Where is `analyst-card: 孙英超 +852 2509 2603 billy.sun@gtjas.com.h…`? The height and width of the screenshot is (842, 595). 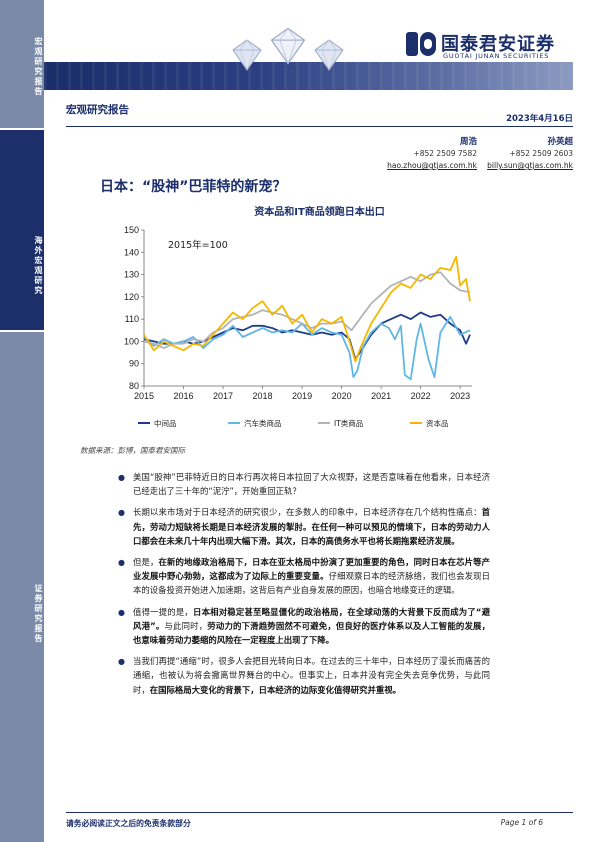
analyst-card: 孙英超 +852 2509 2603 billy.sun@gtjas.com.h… is located at coordinates (530, 154).